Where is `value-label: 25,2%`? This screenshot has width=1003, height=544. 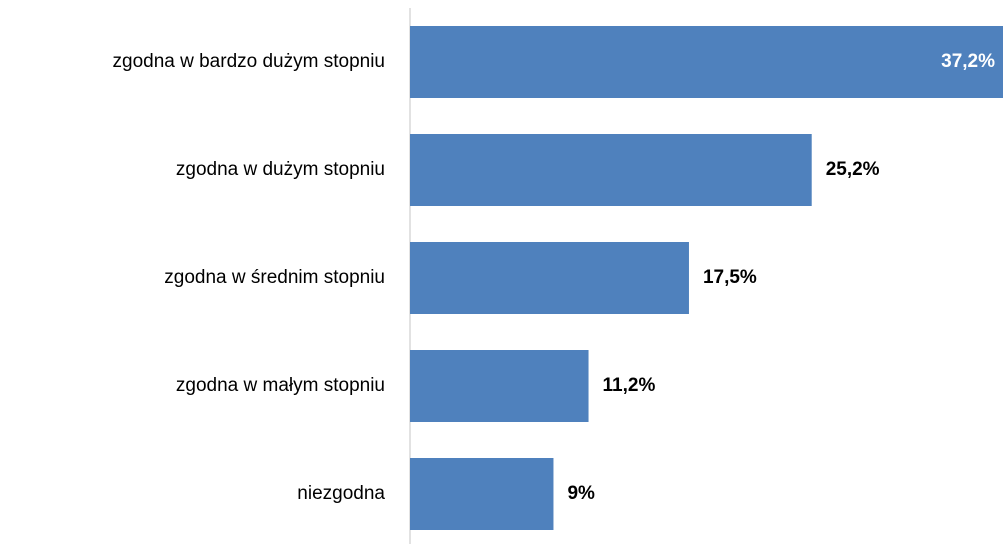 value-label: 25,2% is located at coordinates (853, 169).